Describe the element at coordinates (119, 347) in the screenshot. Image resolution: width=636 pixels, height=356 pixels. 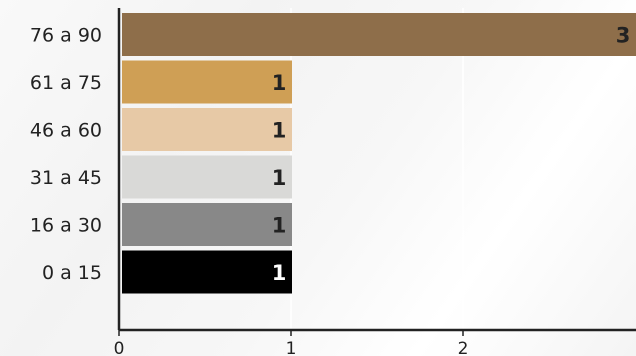
I see `x-tick-label: 0` at that location.